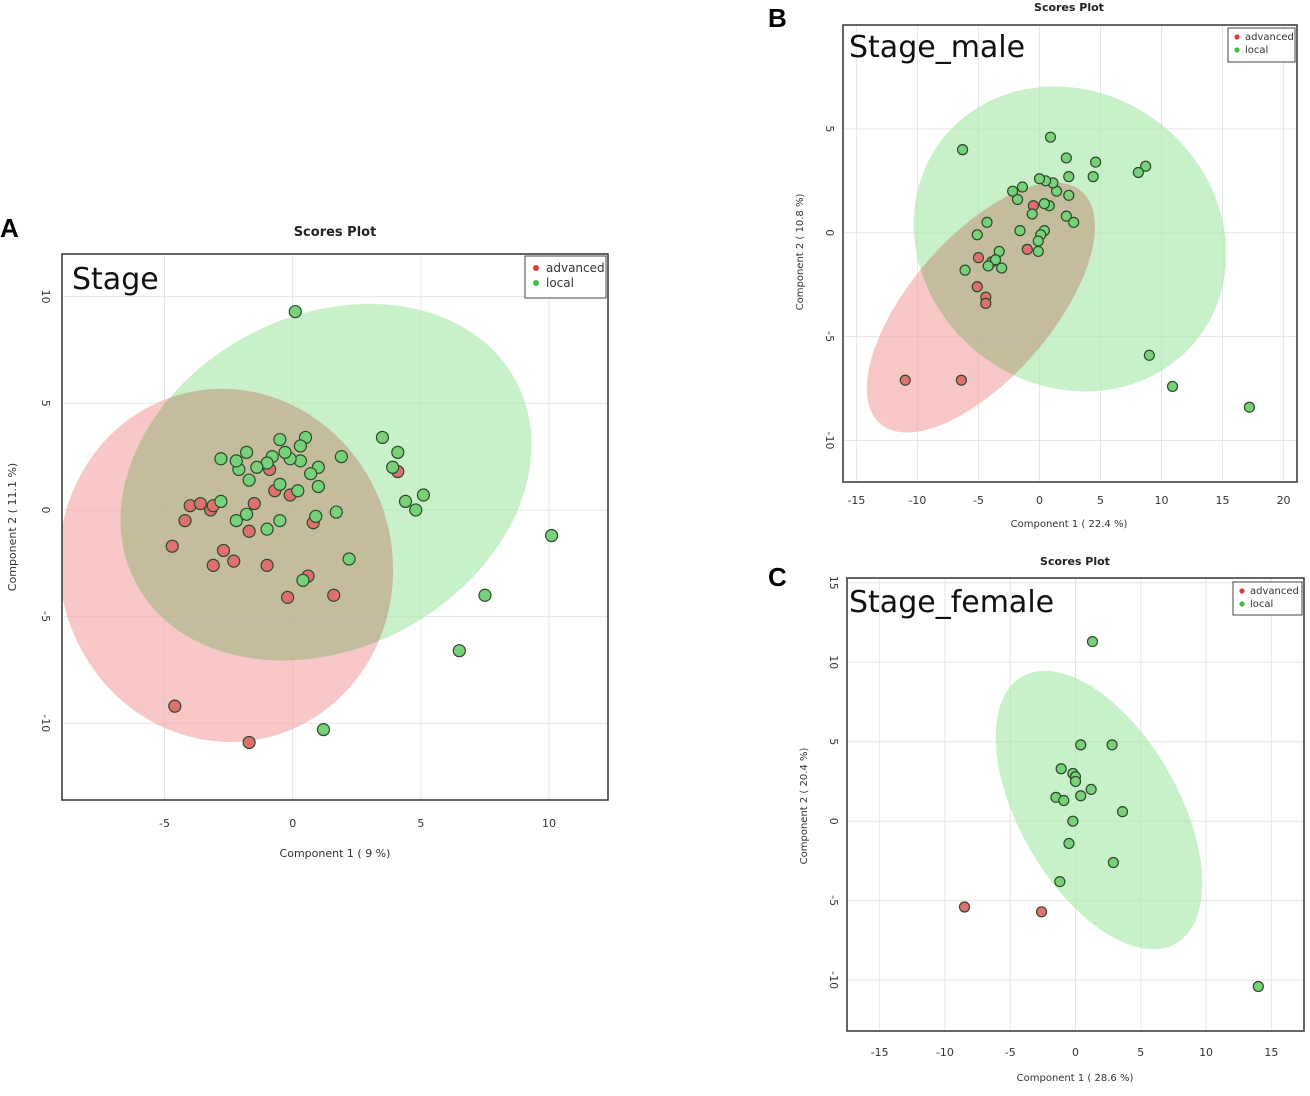 The width and height of the screenshot is (1310, 1096). What do you see at coordinates (880, 1052) in the screenshot?
I see `panel-c-xtick: -15` at bounding box center [880, 1052].